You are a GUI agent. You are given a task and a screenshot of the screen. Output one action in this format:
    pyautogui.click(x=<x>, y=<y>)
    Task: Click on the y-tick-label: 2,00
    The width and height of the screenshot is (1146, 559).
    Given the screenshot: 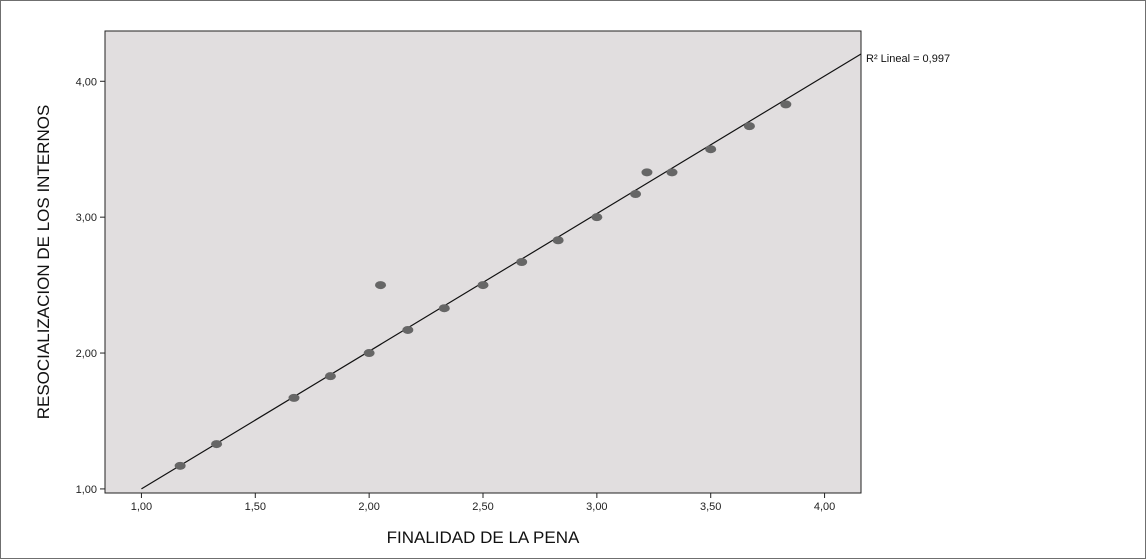 What is the action you would take?
    pyautogui.click(x=86, y=354)
    